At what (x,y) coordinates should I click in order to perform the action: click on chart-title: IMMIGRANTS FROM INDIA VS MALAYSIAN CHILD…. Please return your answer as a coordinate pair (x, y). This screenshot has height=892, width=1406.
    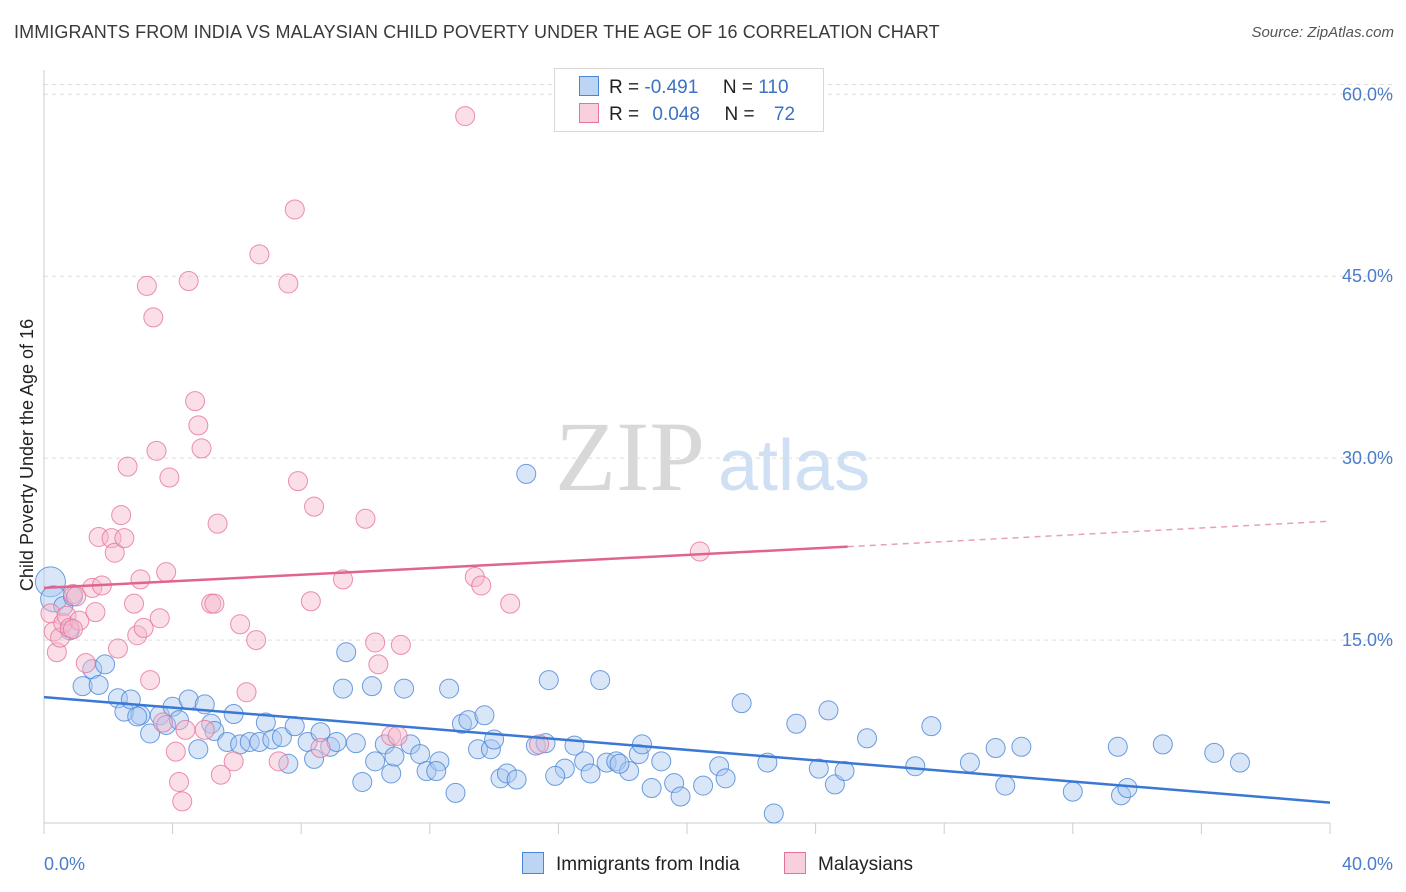
    Looking at the image, I should click on (477, 32).